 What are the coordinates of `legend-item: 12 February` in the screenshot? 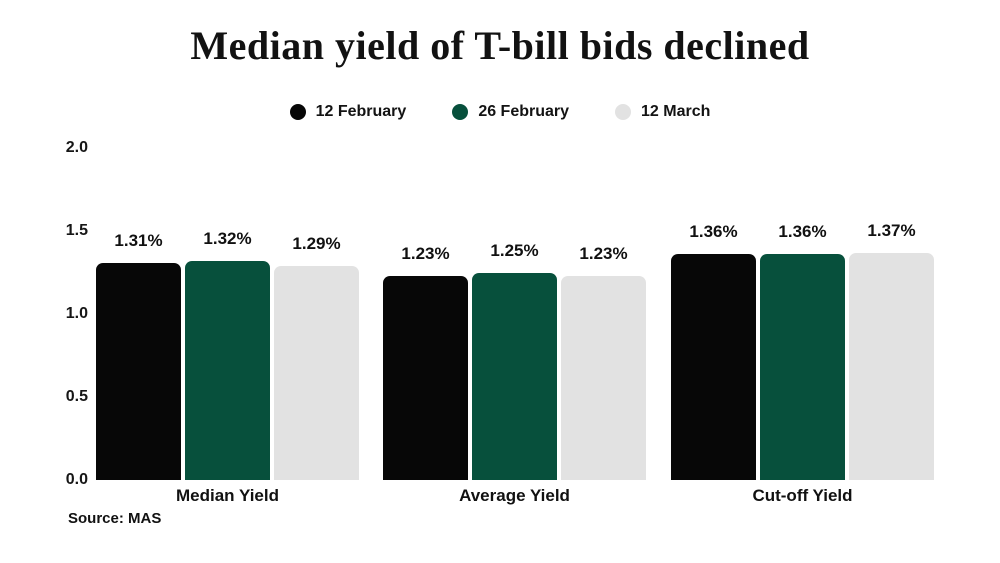 It's located at (348, 112).